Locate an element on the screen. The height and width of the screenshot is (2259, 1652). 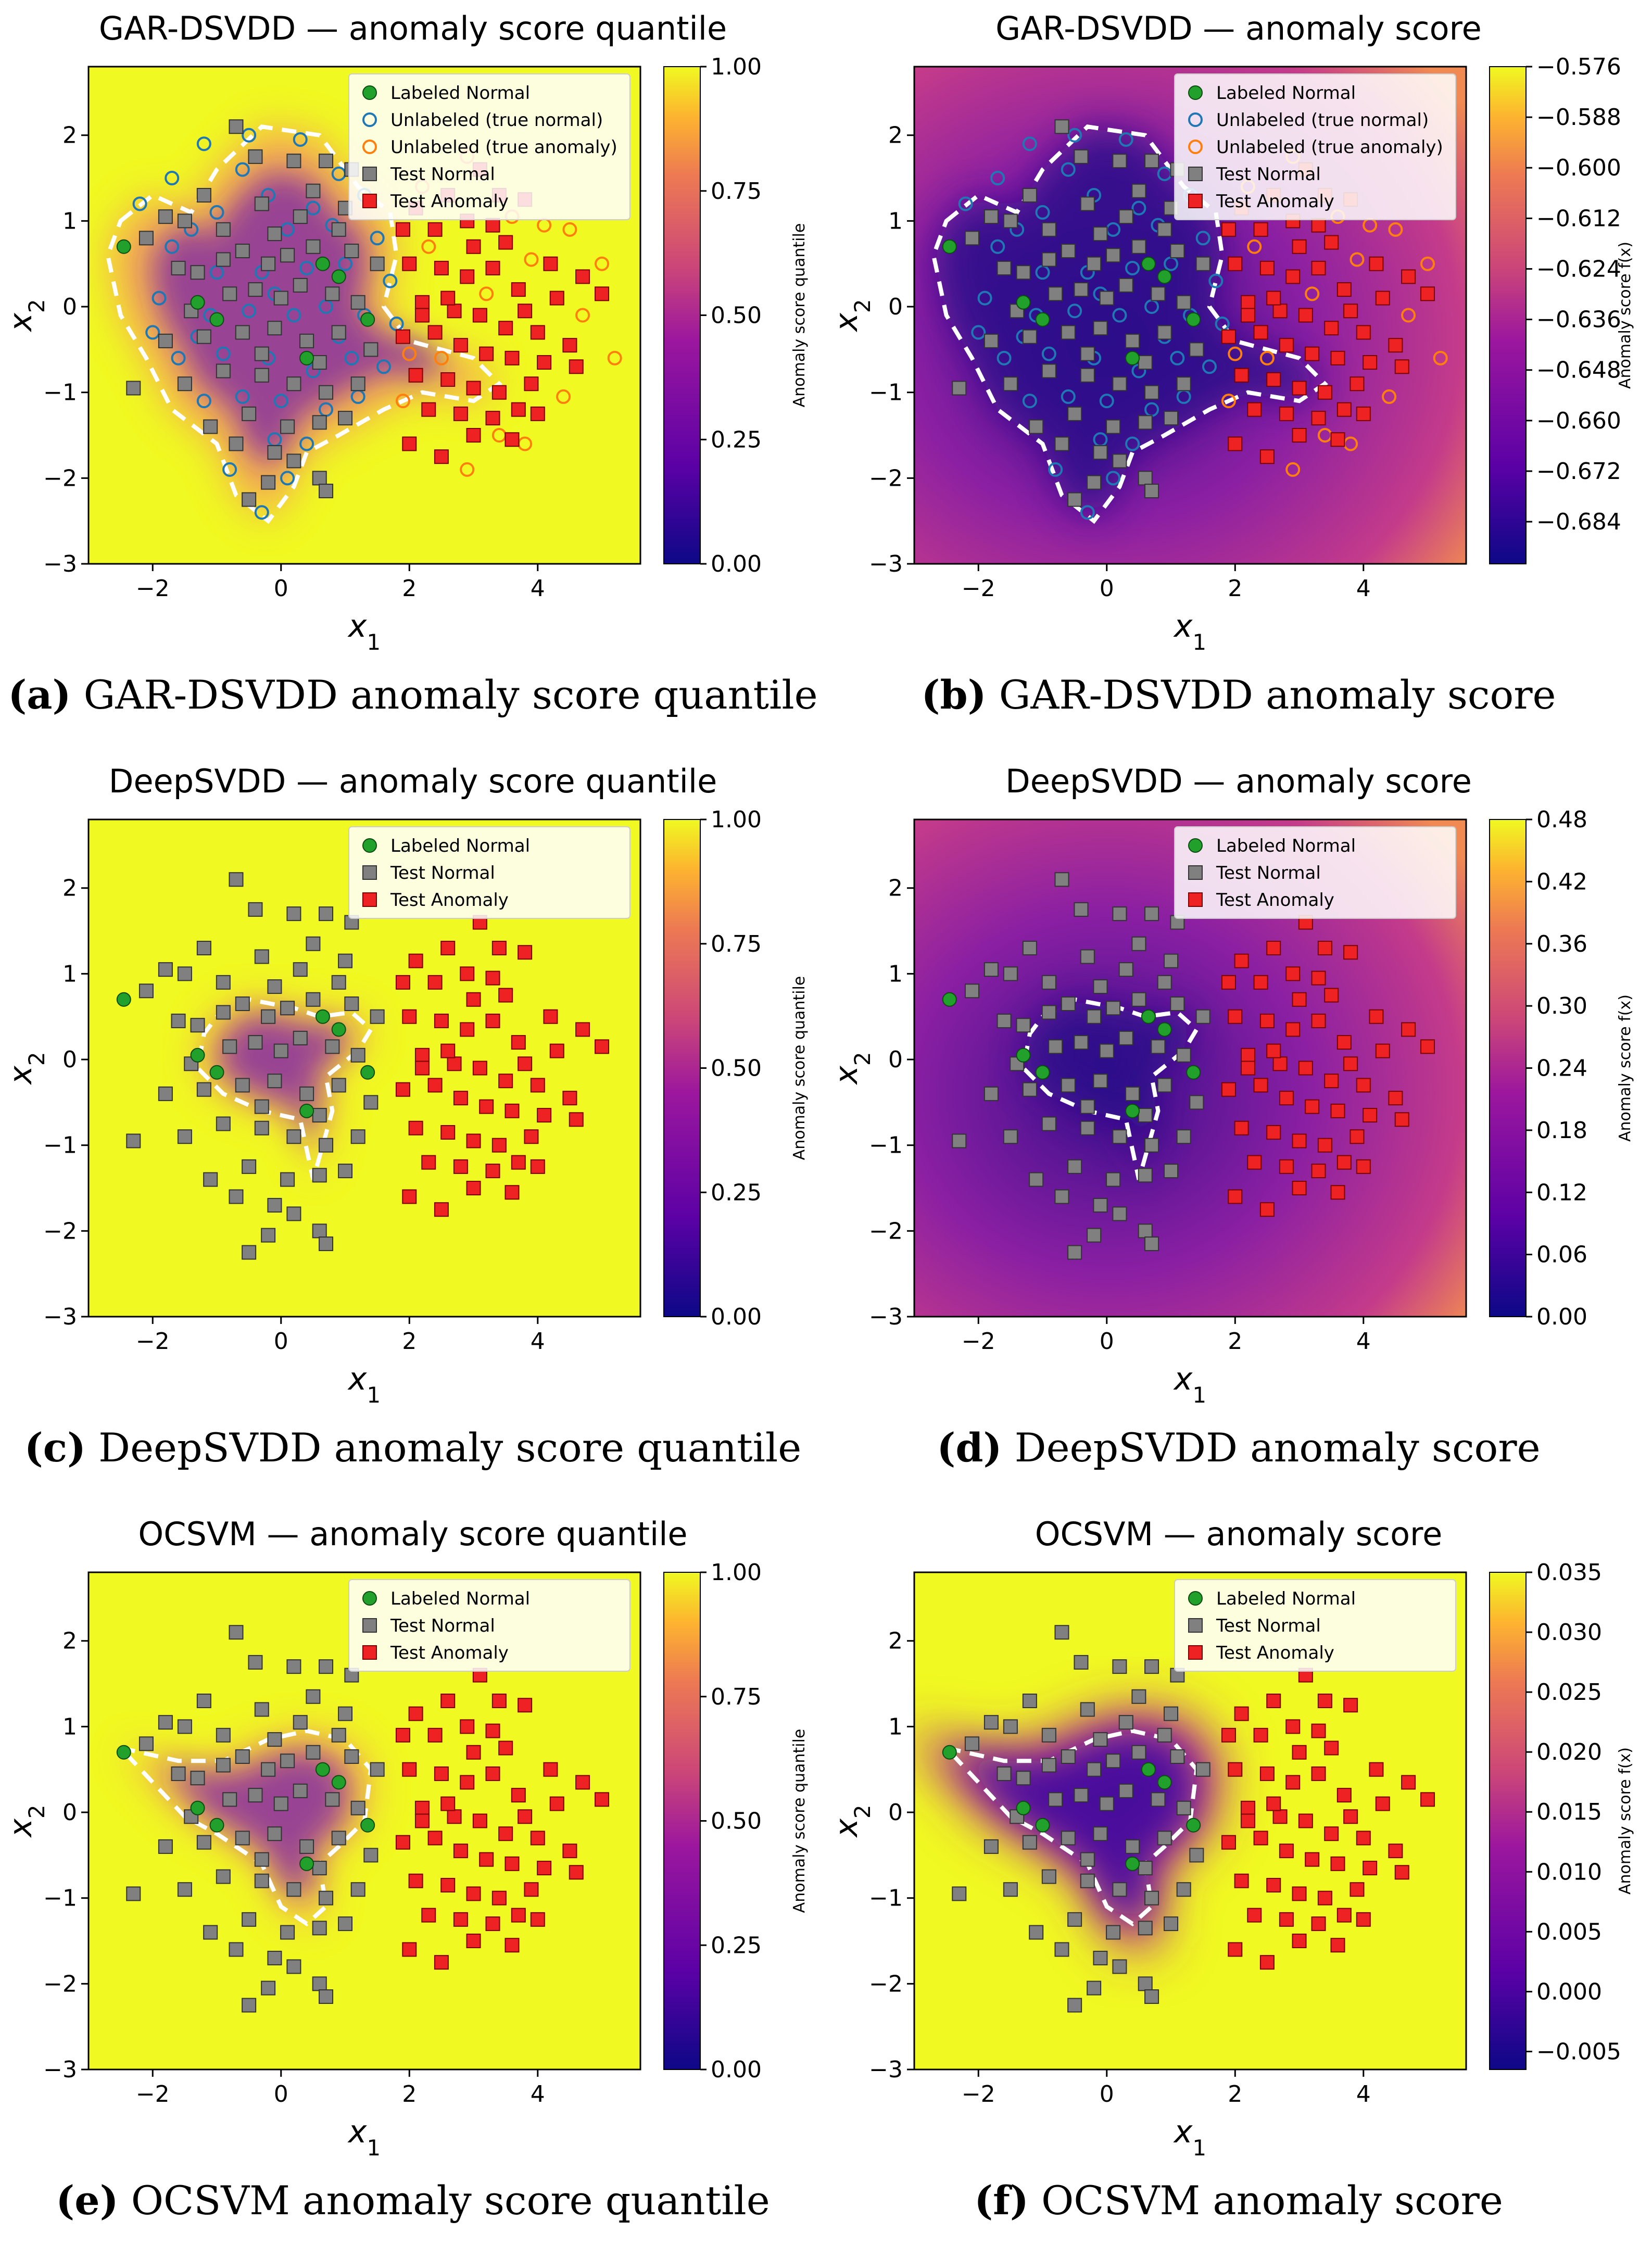
x-tick-label: −2 is located at coordinates (153, 588).